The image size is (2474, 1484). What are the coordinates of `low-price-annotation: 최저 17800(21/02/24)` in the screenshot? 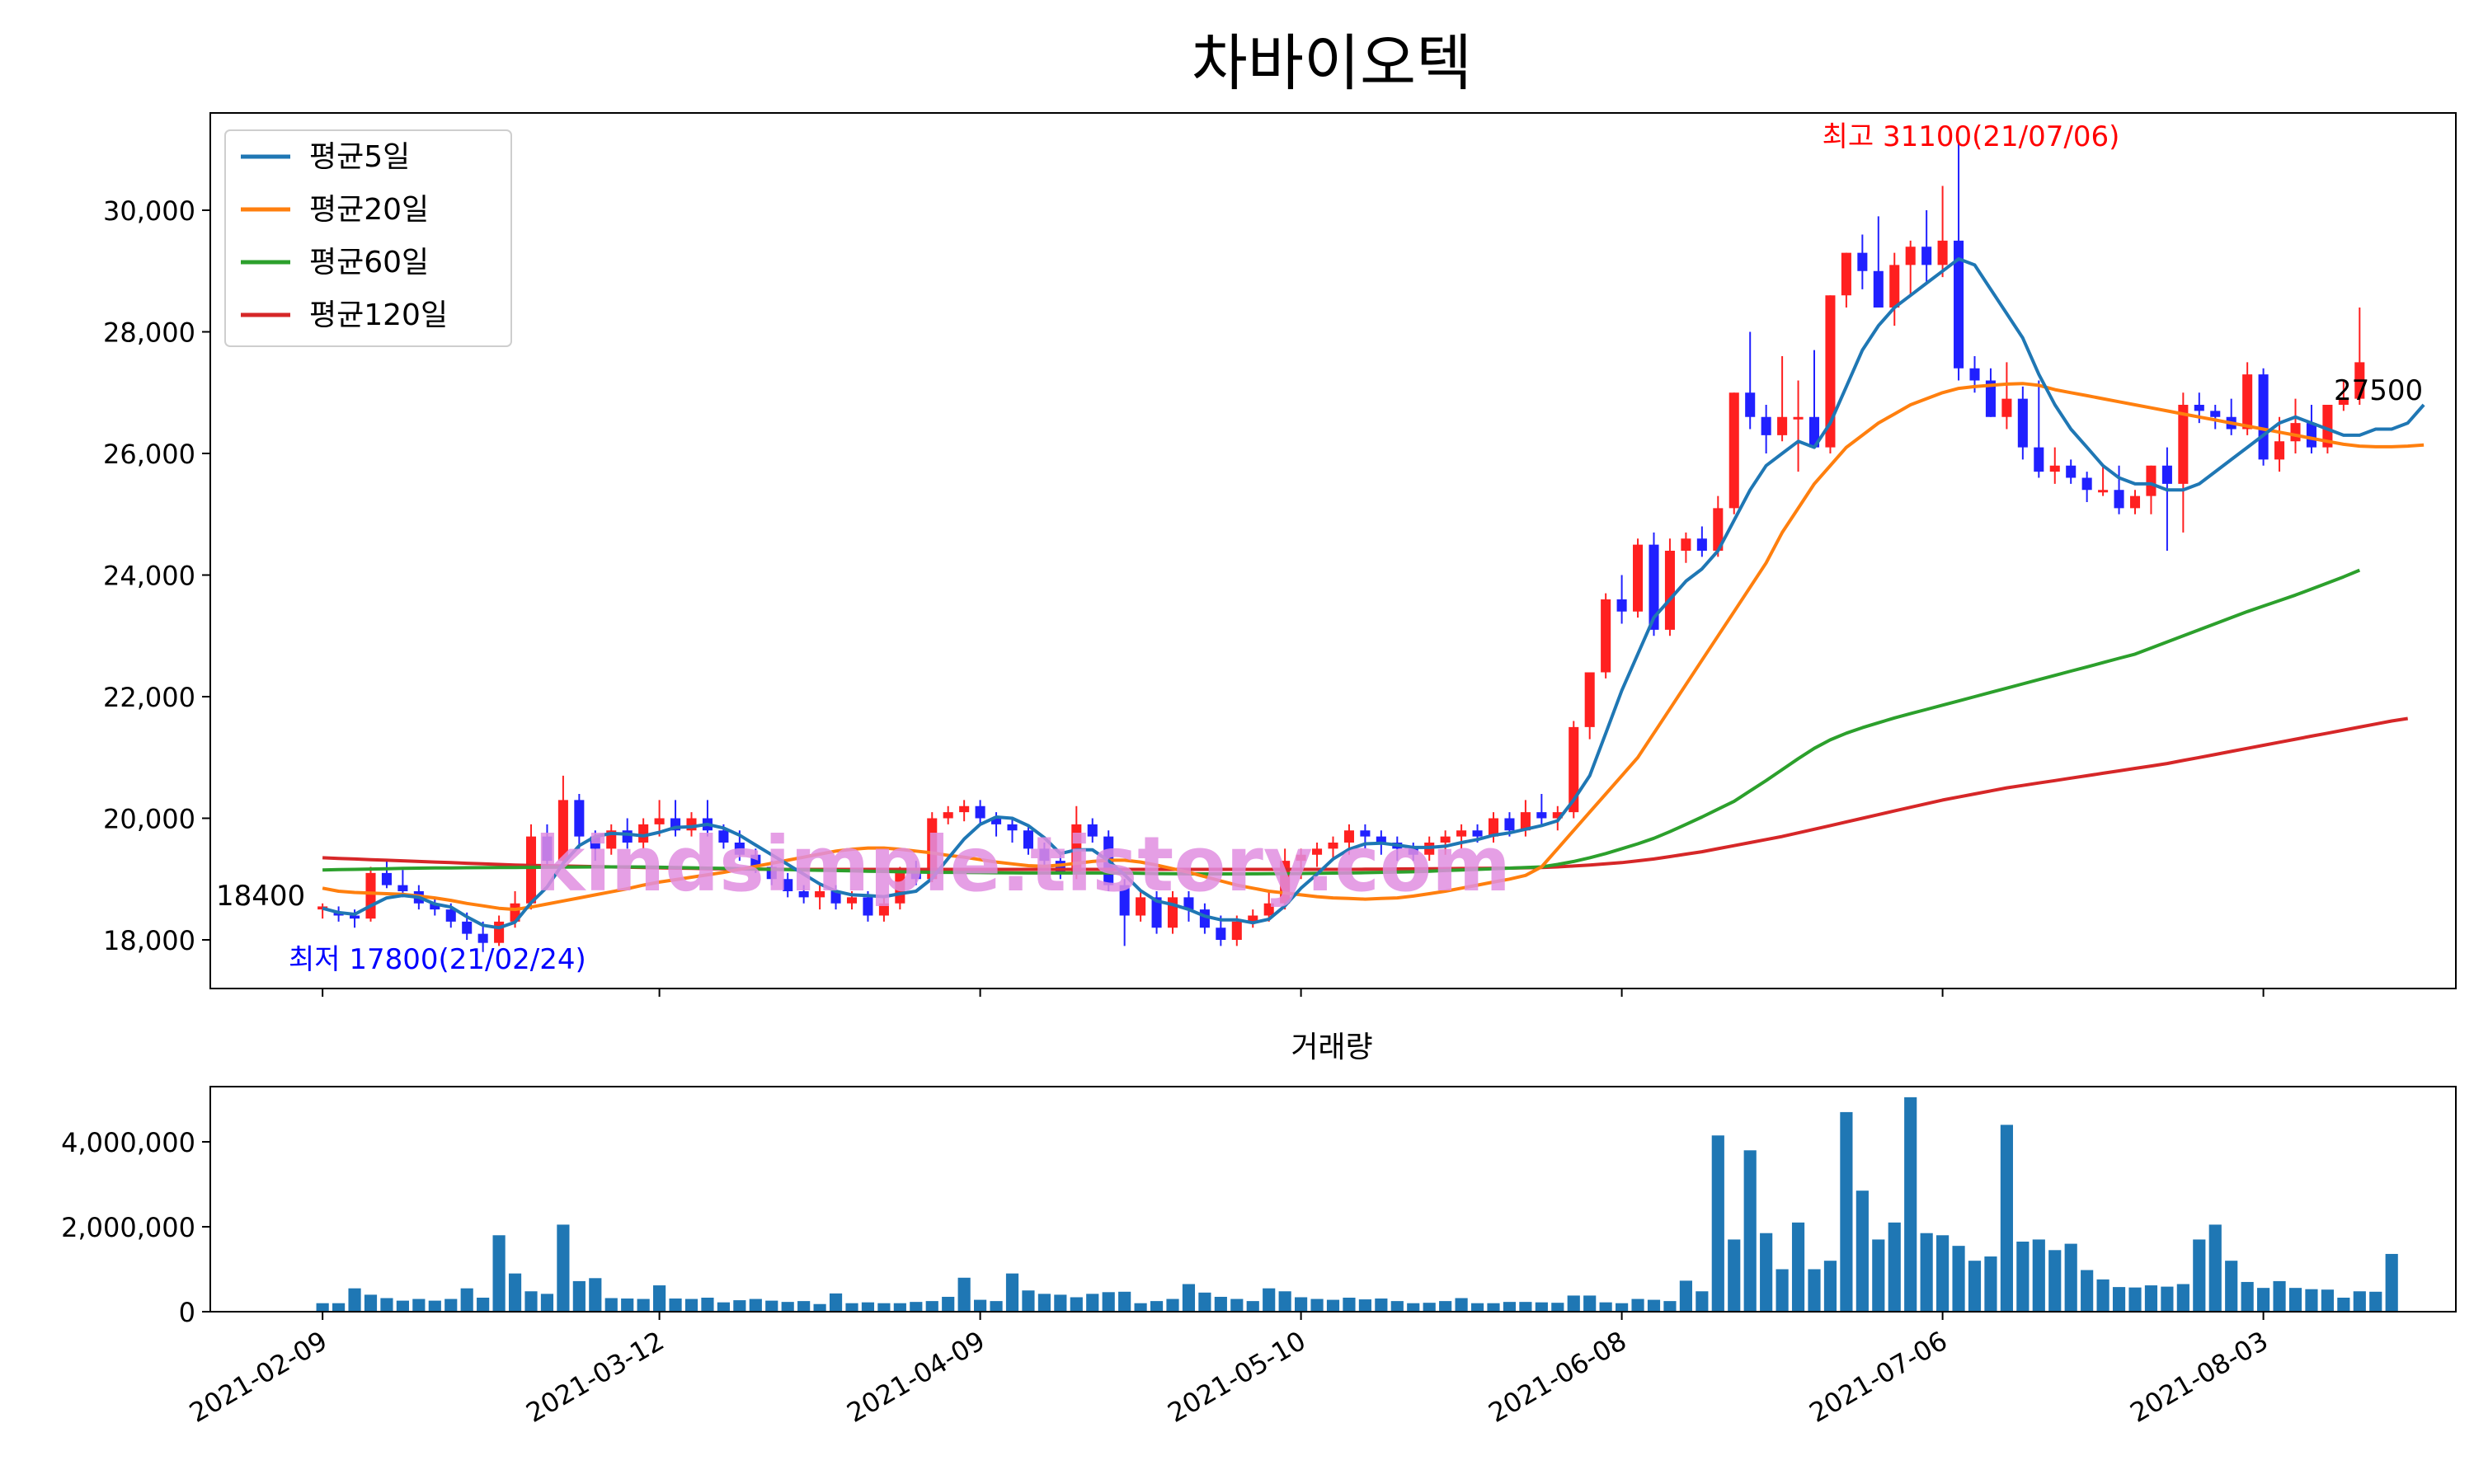 It's located at (437, 960).